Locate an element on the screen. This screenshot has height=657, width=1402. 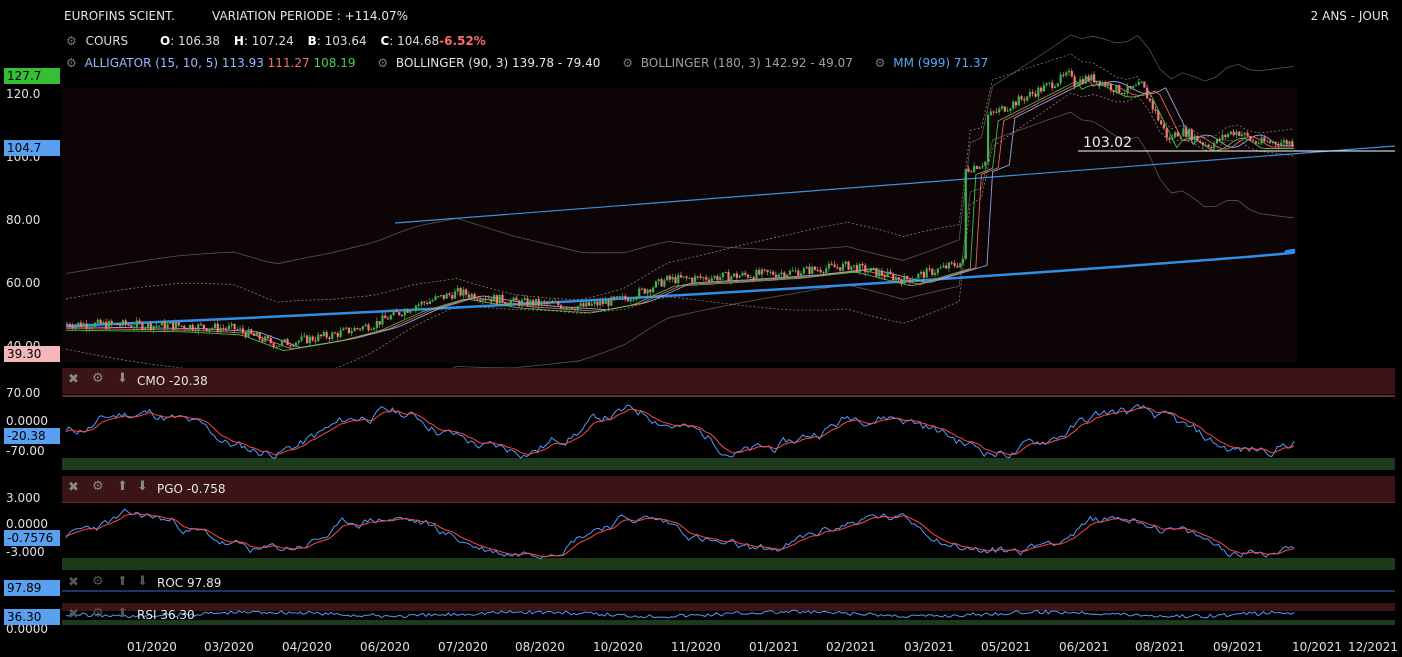
cmo-panel-bar is located at coordinates (728, 381).